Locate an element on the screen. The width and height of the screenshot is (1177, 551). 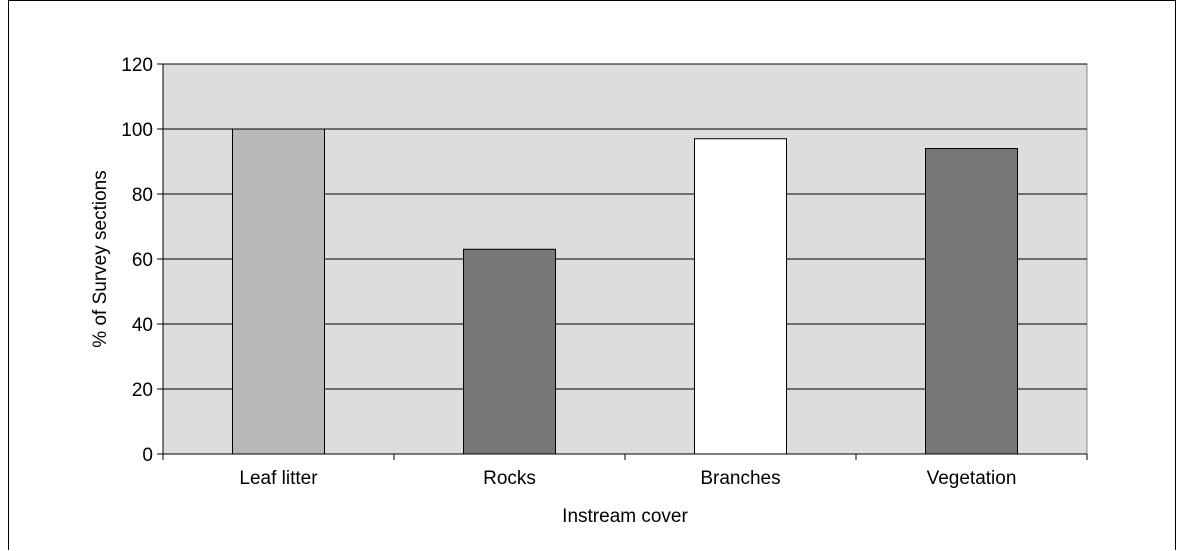
x-tick-label: Branches is located at coordinates (740, 478).